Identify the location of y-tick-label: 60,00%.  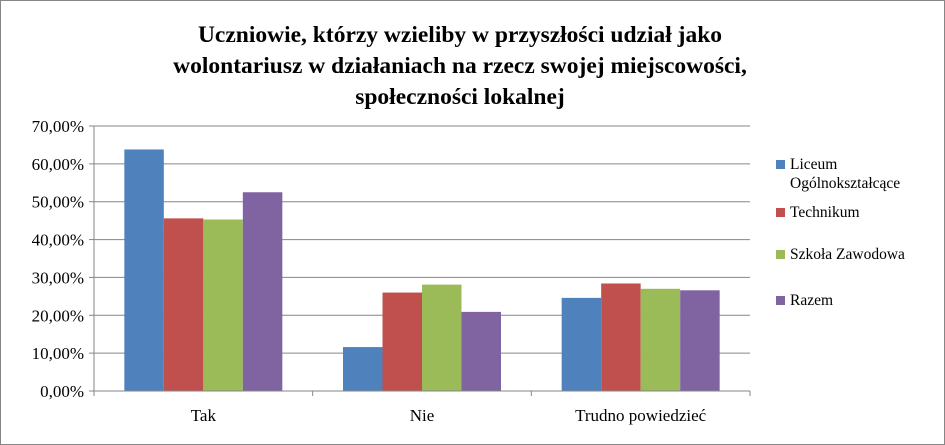
(58, 164).